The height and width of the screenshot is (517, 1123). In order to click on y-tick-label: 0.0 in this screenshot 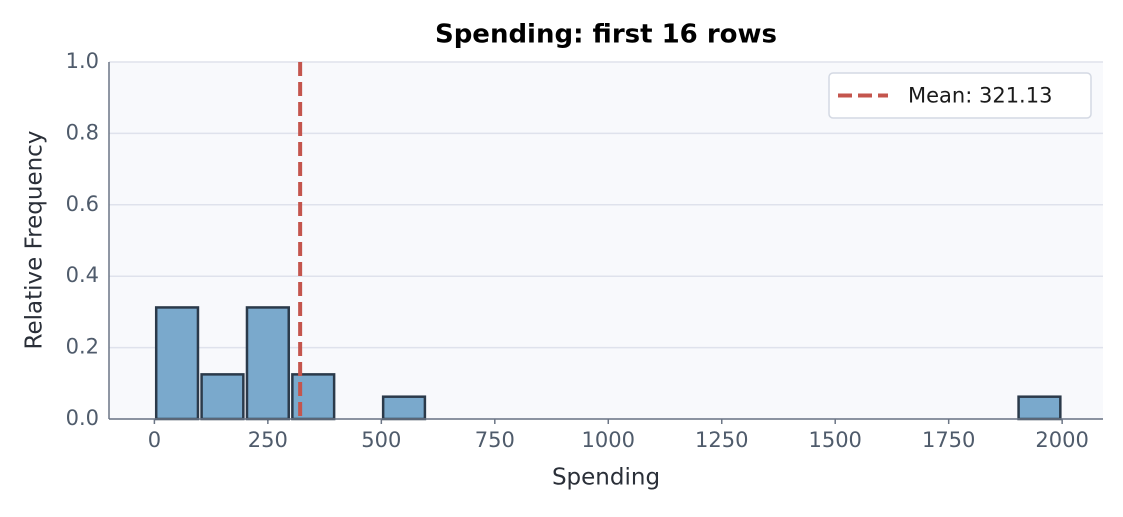, I will do `click(82, 418)`.